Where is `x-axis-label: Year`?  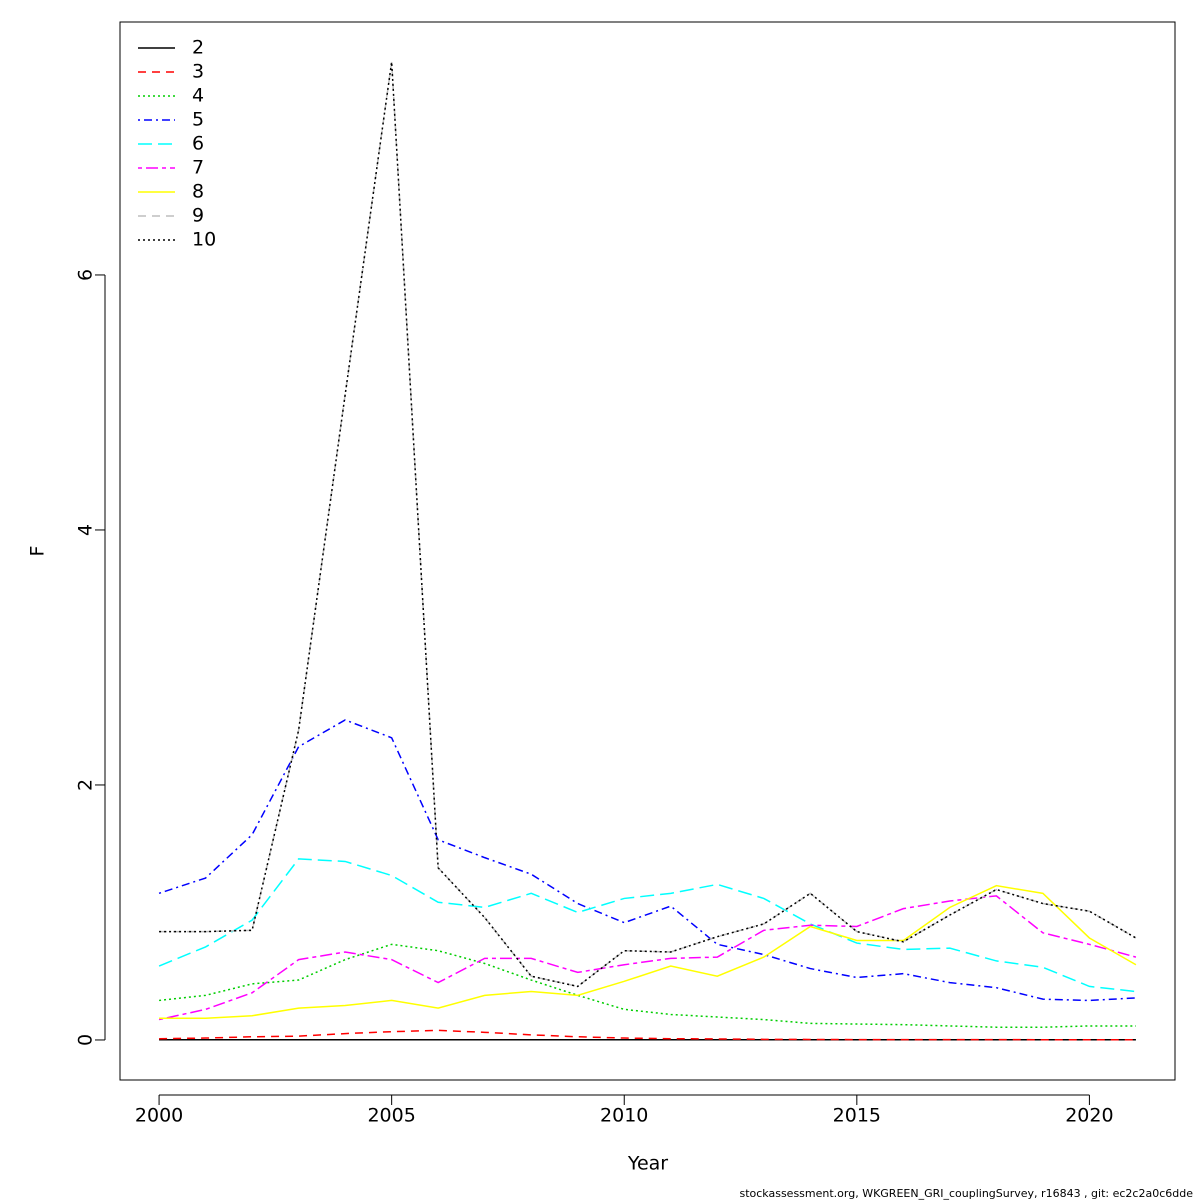 x-axis-label: Year is located at coordinates (647, 1164).